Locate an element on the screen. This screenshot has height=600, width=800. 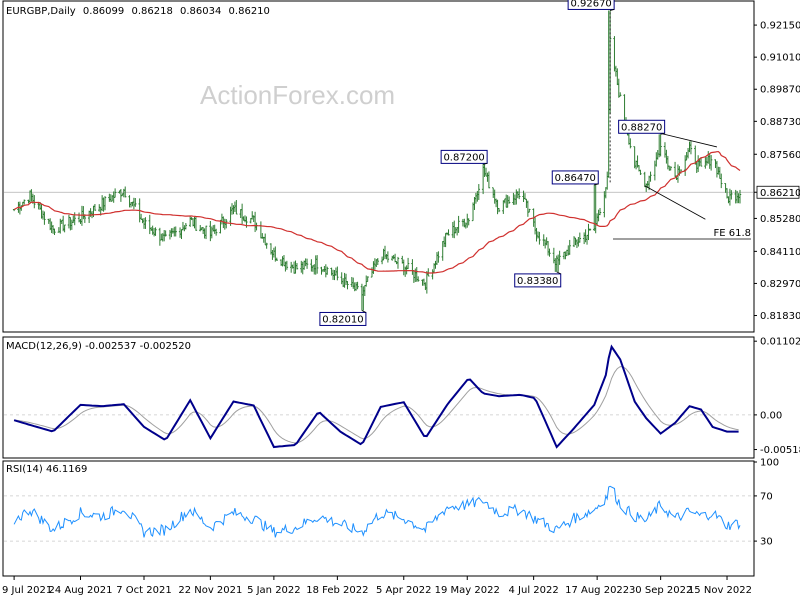
time-axis-label: 4 Jul 2022 is located at coordinates (534, 590).